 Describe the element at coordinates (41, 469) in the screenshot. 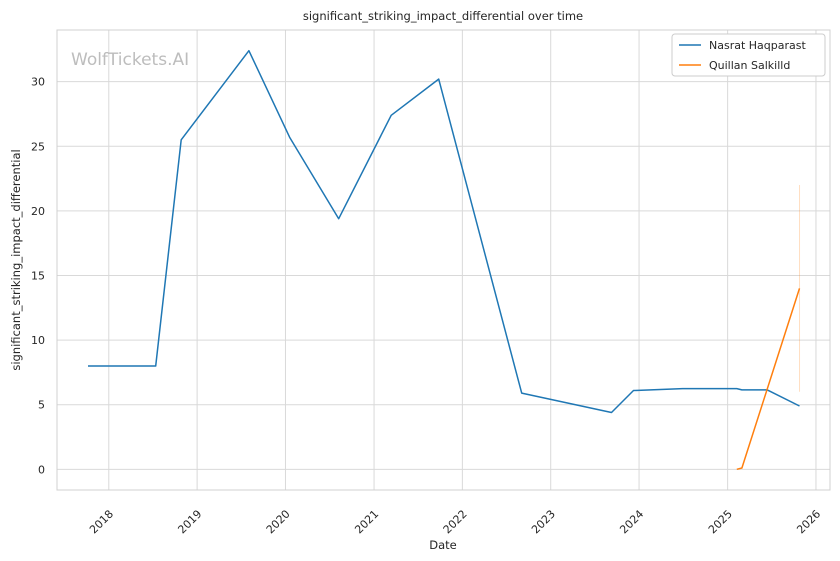

I see `y-tick-label: 0` at that location.